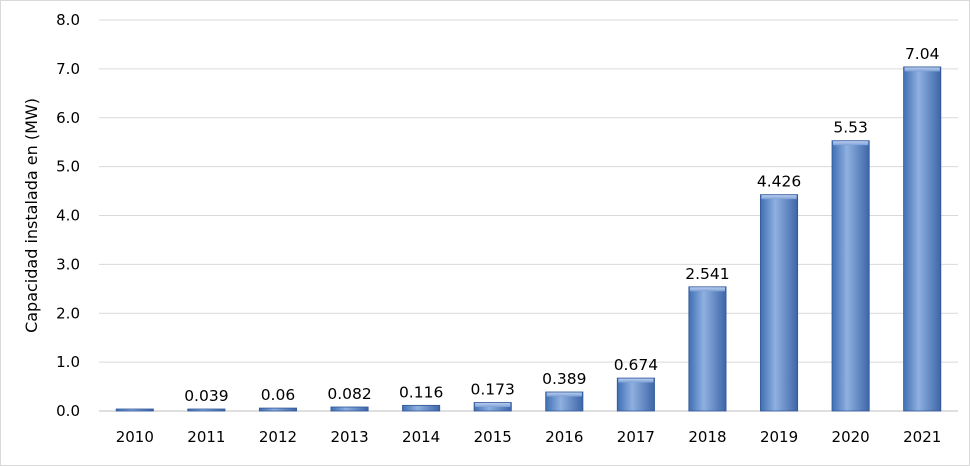 This screenshot has height=466, width=970. Describe the element at coordinates (349, 437) in the screenshot. I see `x-tick-label: 2013` at that location.